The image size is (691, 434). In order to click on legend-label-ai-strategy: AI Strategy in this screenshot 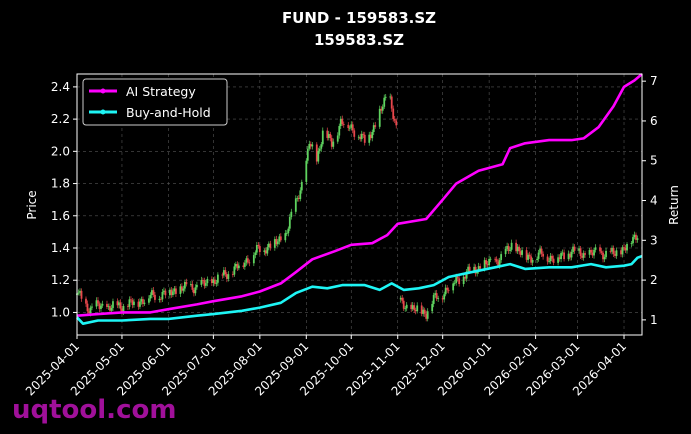, I will do `click(161, 91)`.